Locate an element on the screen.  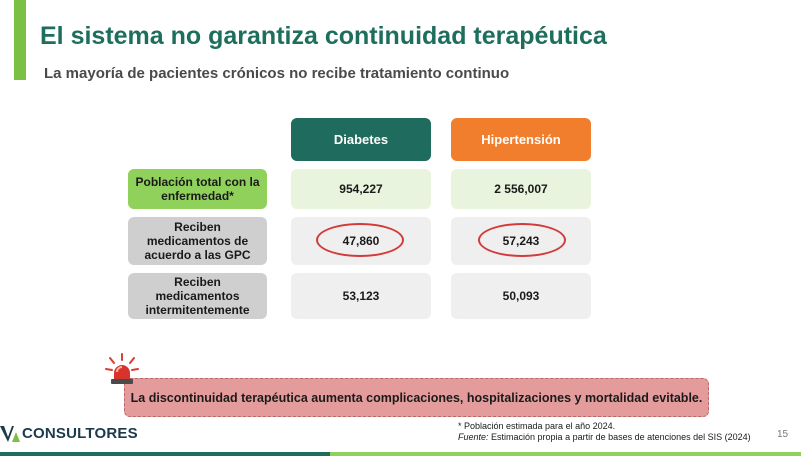
column-header-diabetes: Diabetes is located at coordinates (361, 139).